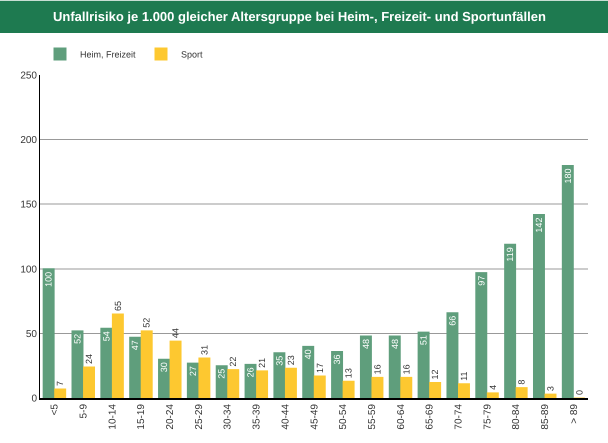 The width and height of the screenshot is (608, 443). Describe the element at coordinates (319, 368) in the screenshot. I see `data-label: 17` at that location.